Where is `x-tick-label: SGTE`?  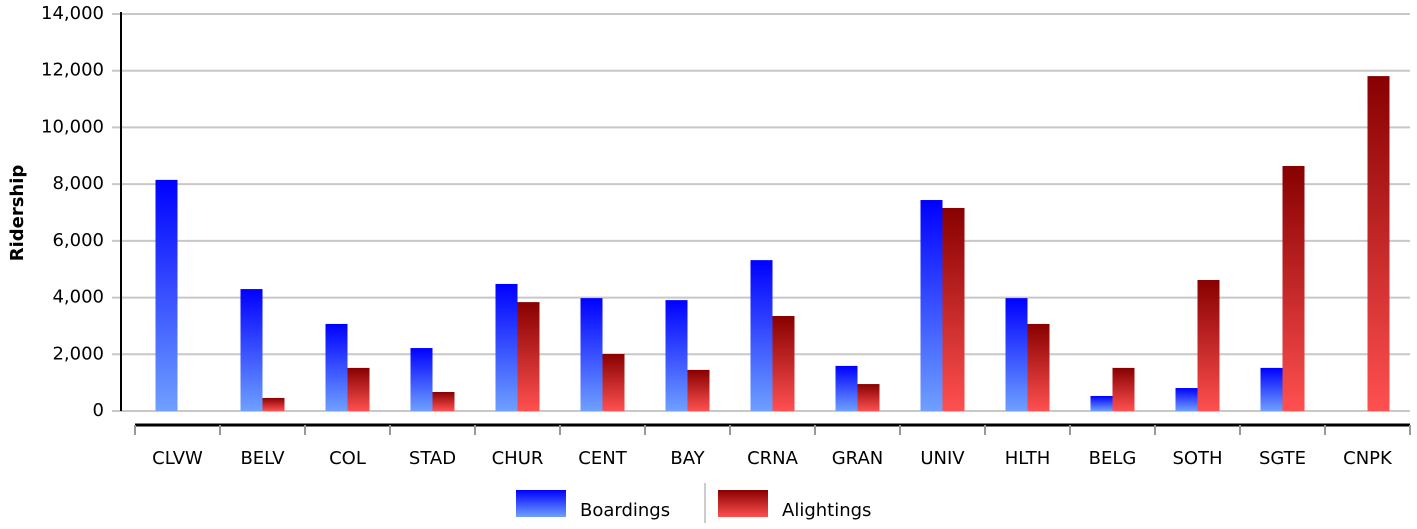
x-tick-label: SGTE is located at coordinates (1282, 458).